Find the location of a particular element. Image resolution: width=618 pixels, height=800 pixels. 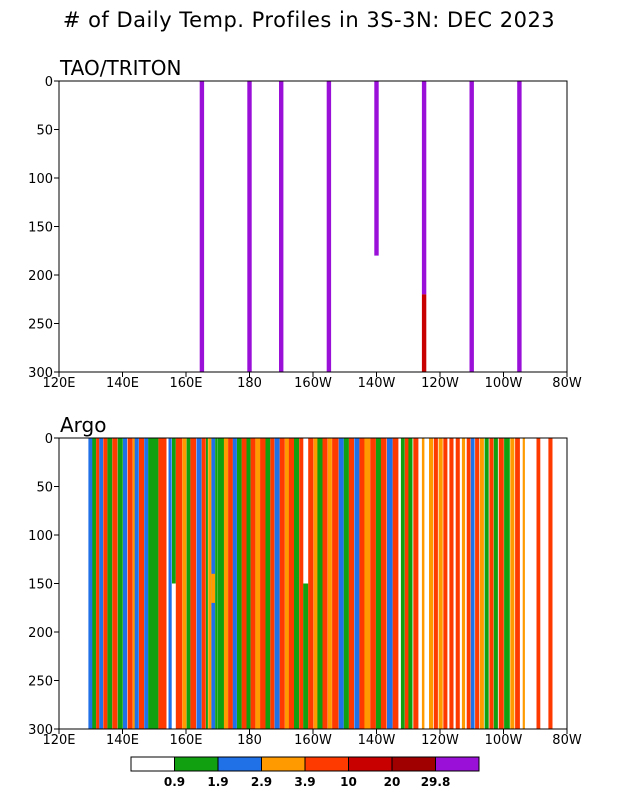

argo-y-tick-label-6: 300 is located at coordinates (40, 730).